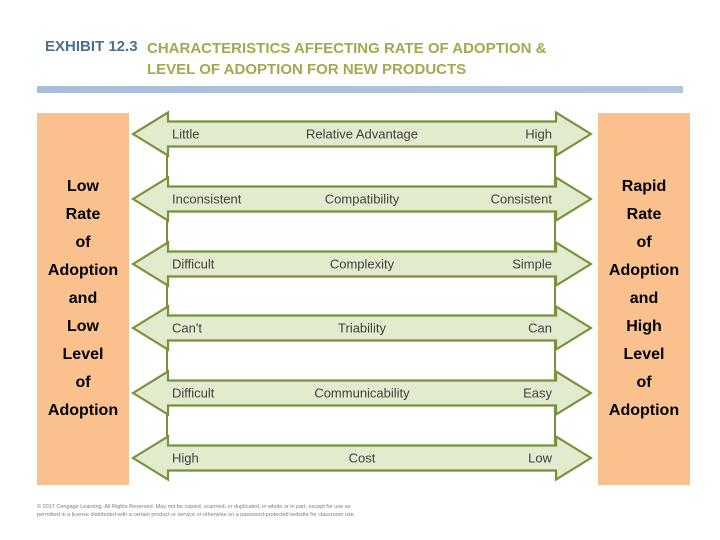  I want to click on left-outcome-panel: Low Rate of Adoption and Low Level of Adoption, so click(83, 299).